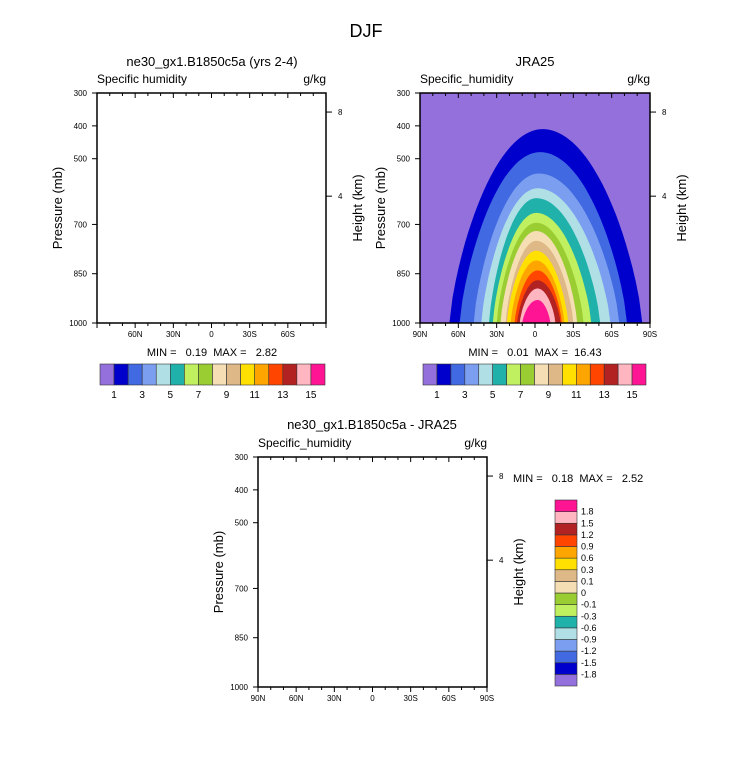  Describe the element at coordinates (587, 581) in the screenshot. I see `colorbar-label: 0.1` at that location.